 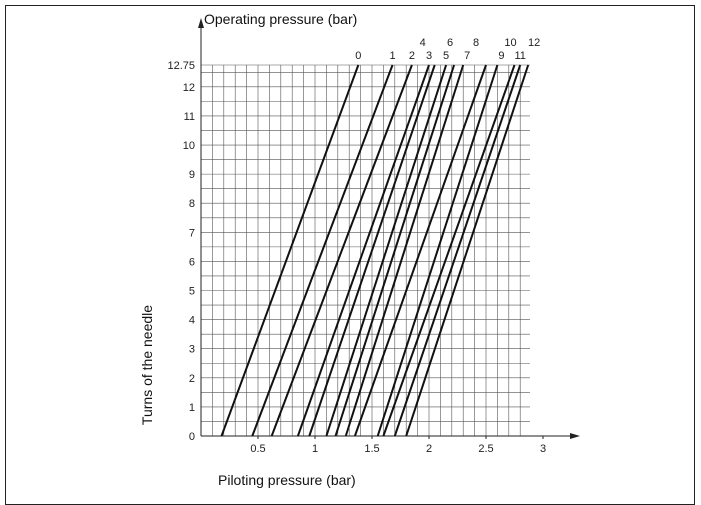 What do you see at coordinates (189, 88) in the screenshot?
I see `y-tick-label: 12` at bounding box center [189, 88].